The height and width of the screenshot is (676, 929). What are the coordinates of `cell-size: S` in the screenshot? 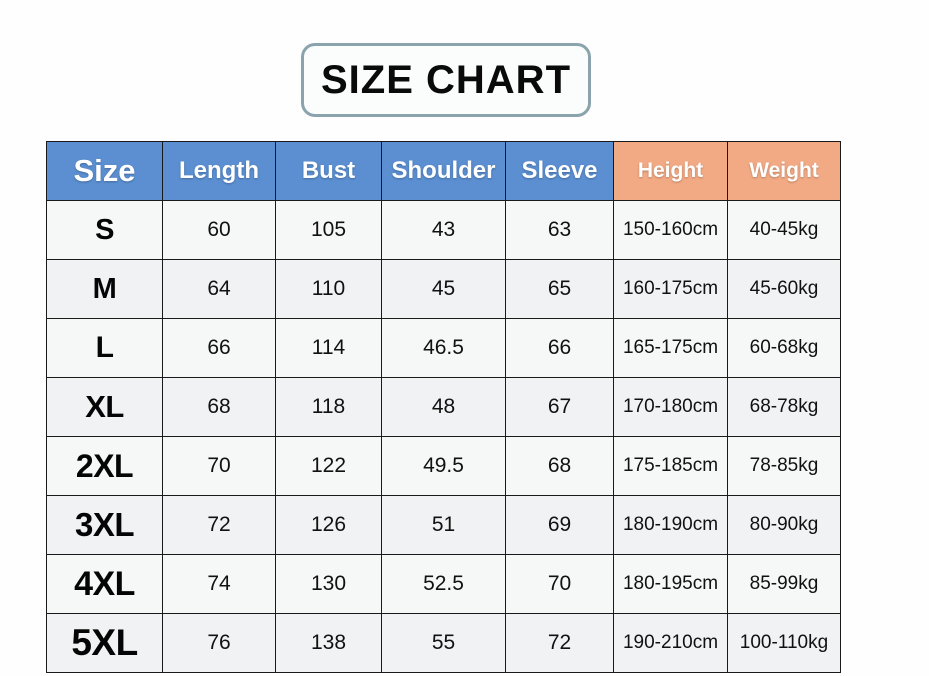 It's located at (104, 230).